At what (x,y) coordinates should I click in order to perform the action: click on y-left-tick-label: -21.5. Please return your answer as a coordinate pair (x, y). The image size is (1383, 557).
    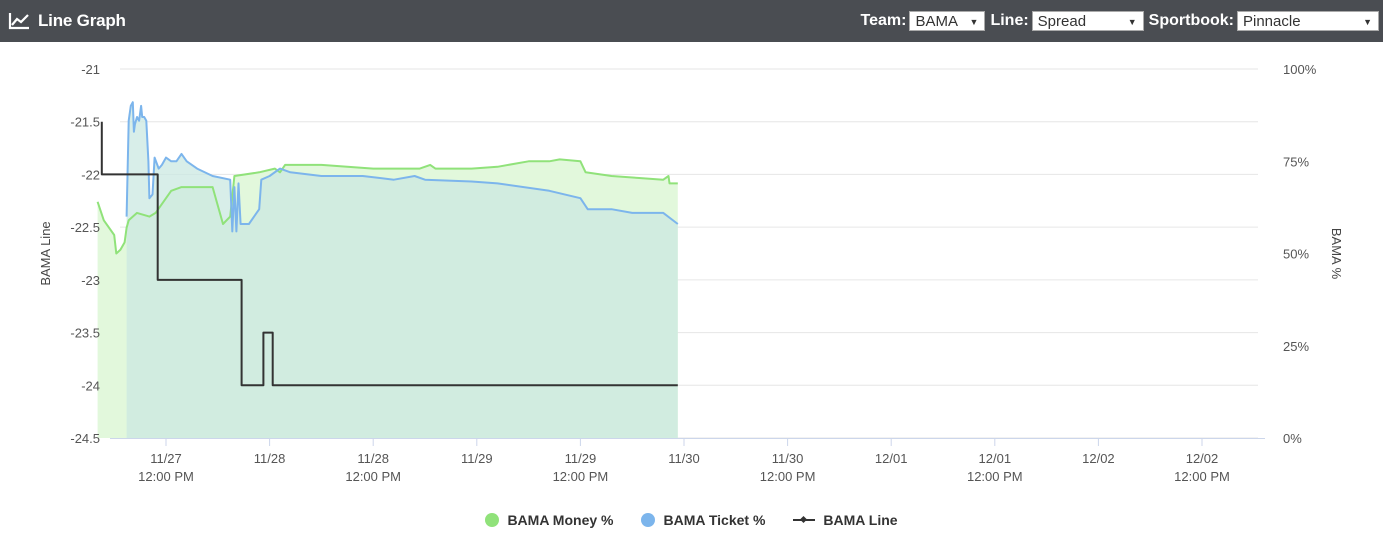
    Looking at the image, I should click on (85, 122).